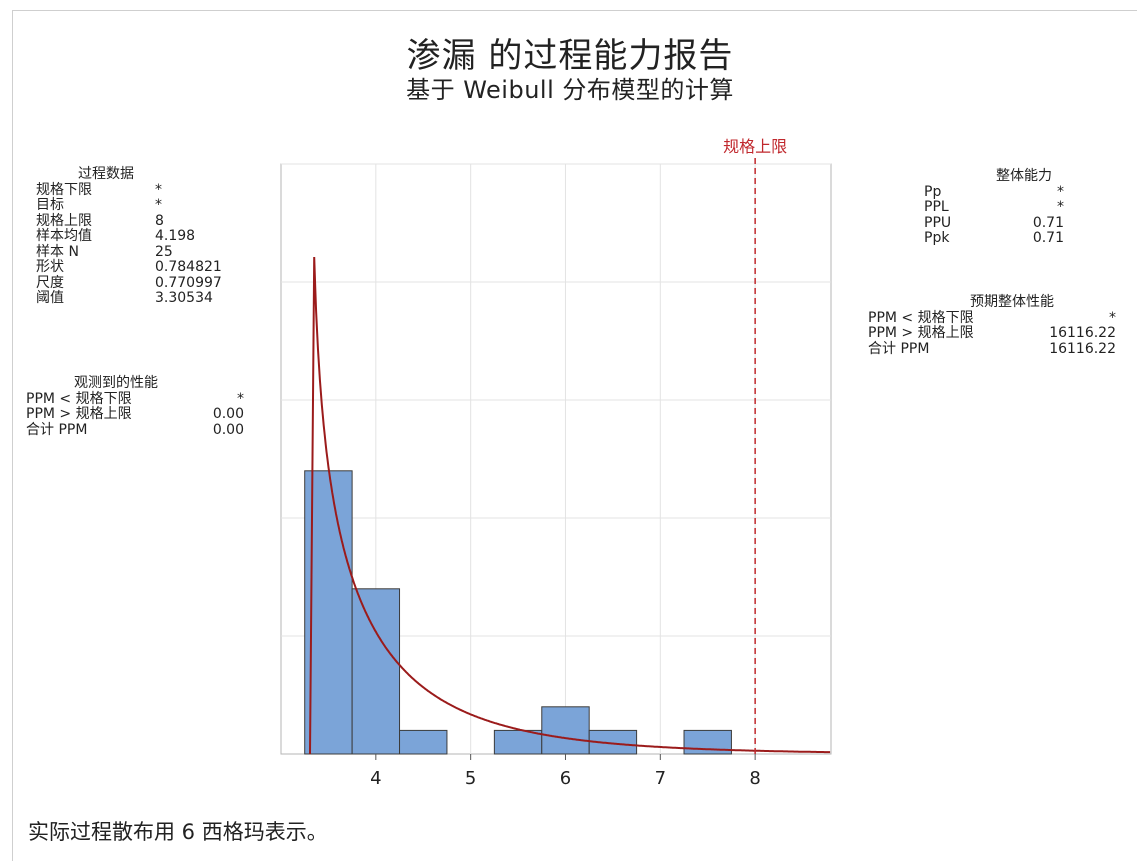 The image size is (1140, 863). Describe the element at coordinates (136, 298) in the screenshot. I see `process-data-row: 阈值 3.30534` at that location.